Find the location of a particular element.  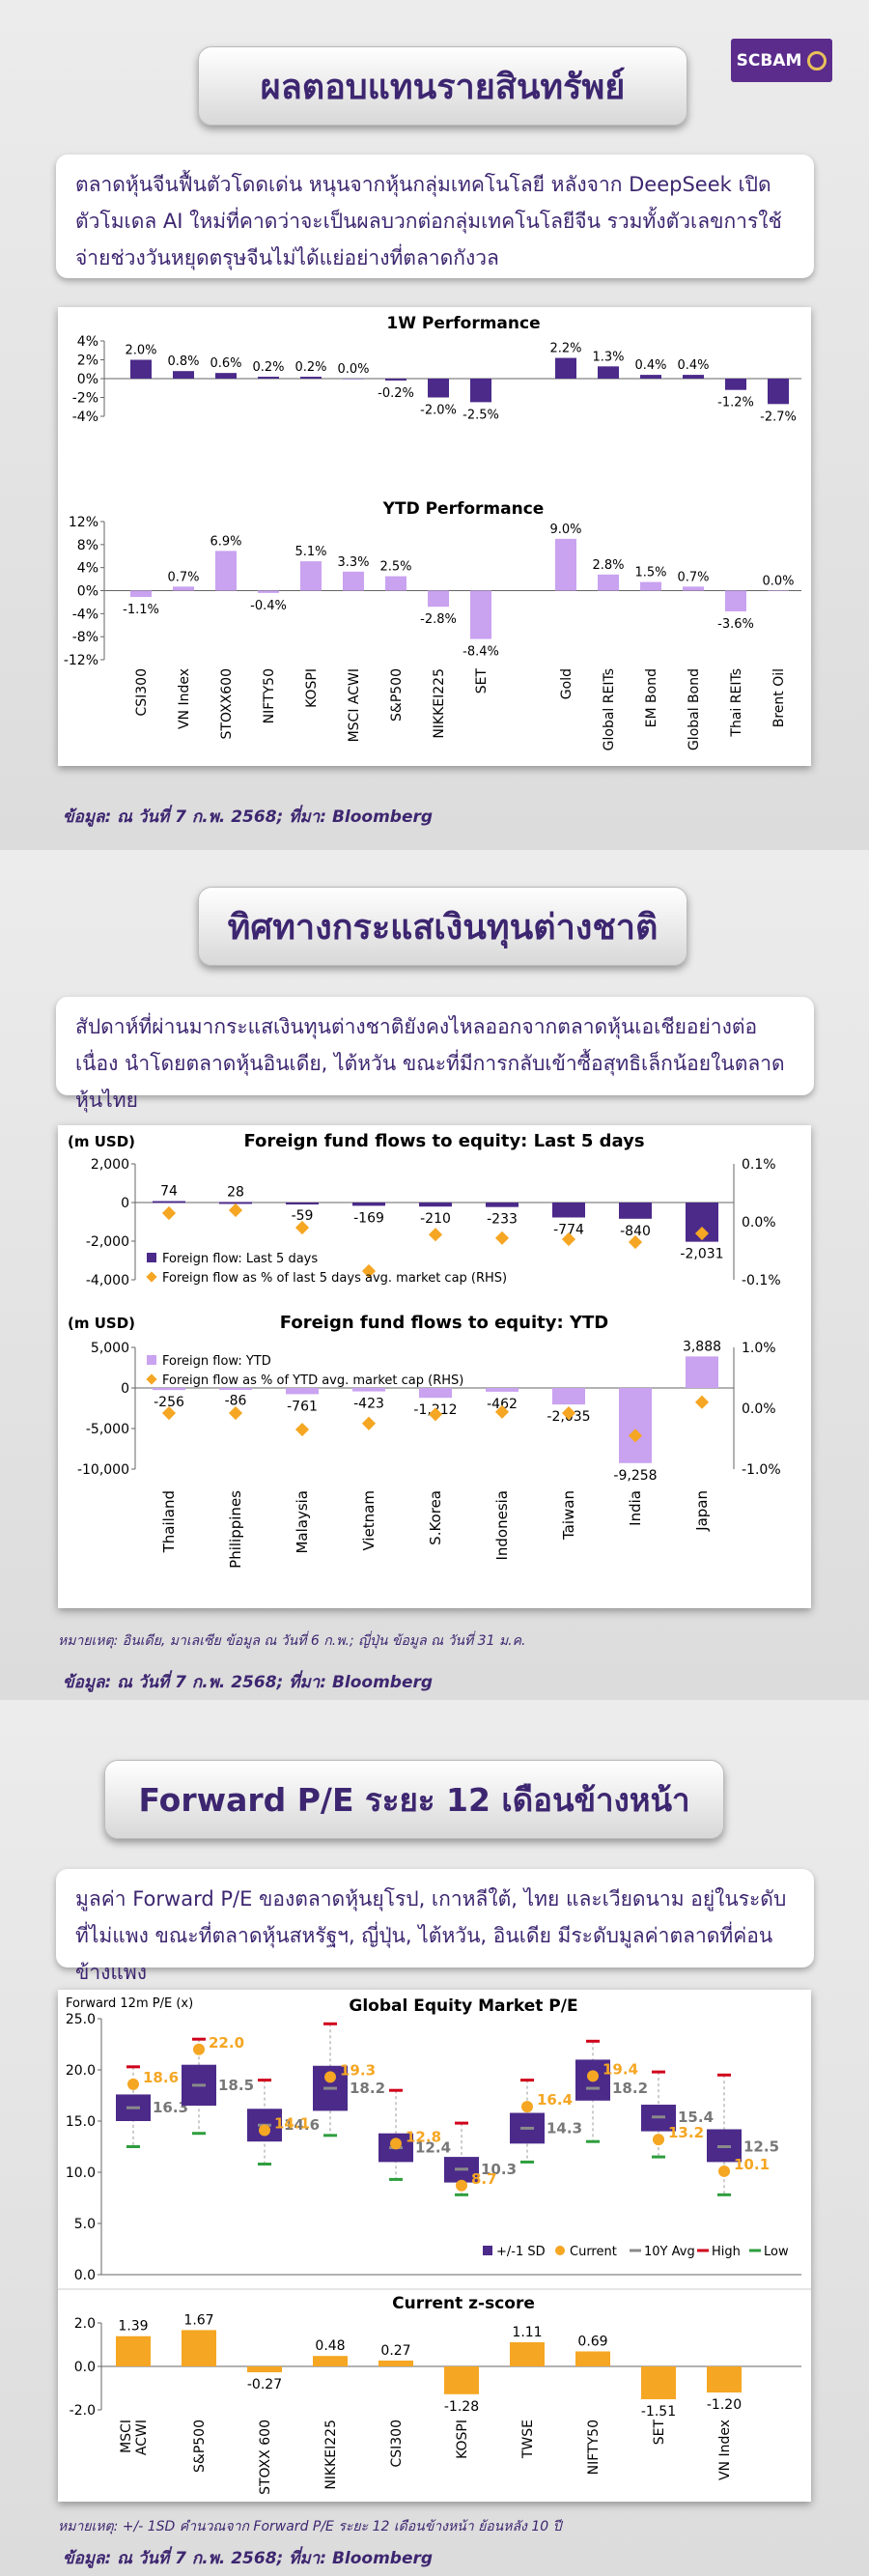

perf-ytd-data-label: -1.1% is located at coordinates (141, 610).